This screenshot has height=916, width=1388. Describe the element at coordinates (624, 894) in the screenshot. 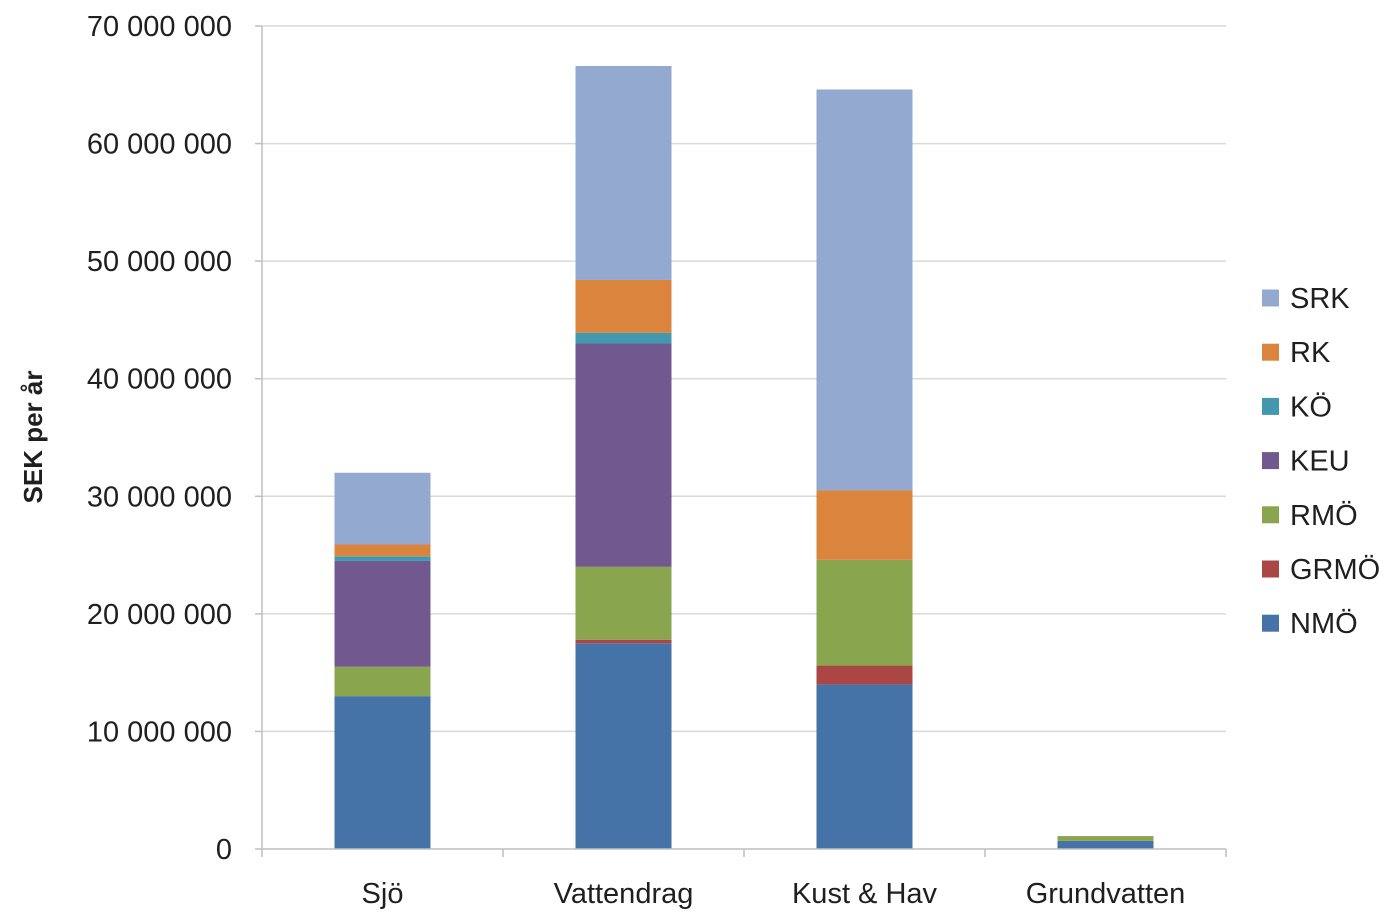

I see `x-category-label: Vattendrag` at that location.